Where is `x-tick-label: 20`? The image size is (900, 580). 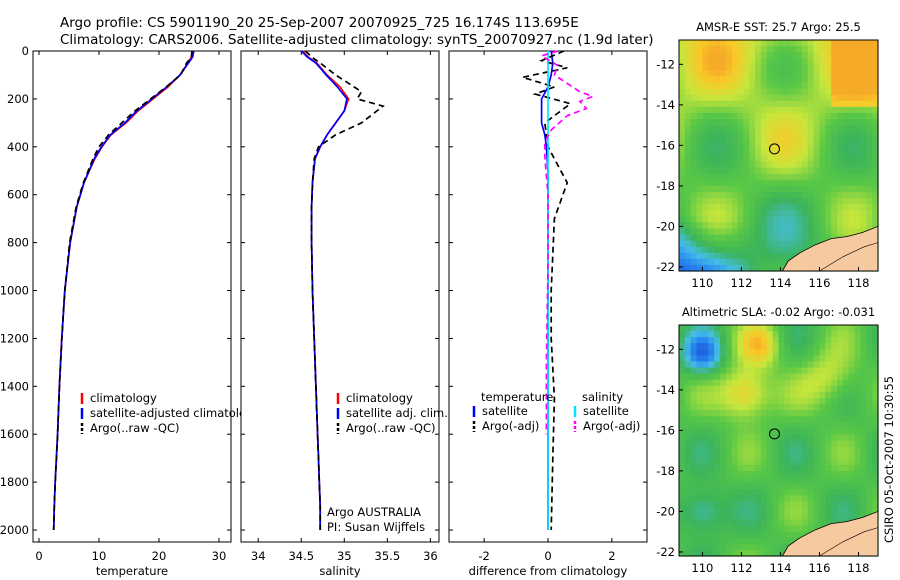 x-tick-label: 20 is located at coordinates (159, 556).